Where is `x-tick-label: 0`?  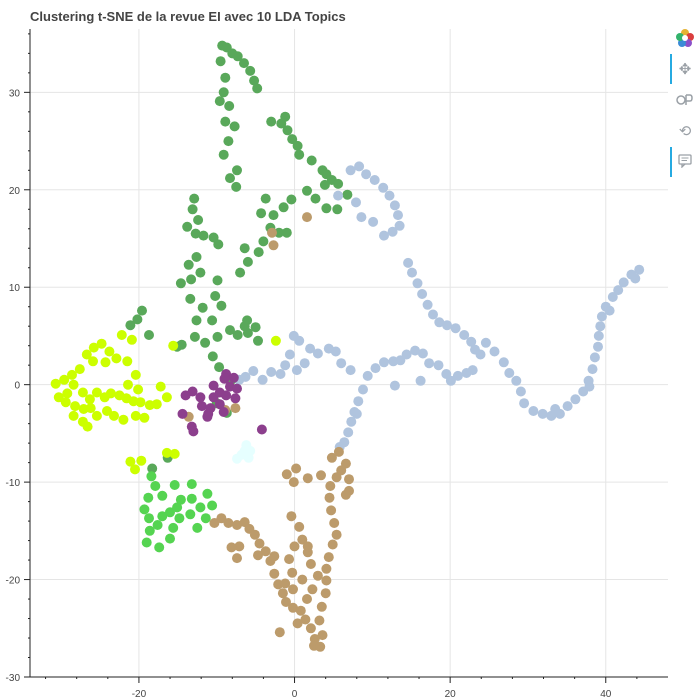
x-tick-label: 0 is located at coordinates (295, 694).